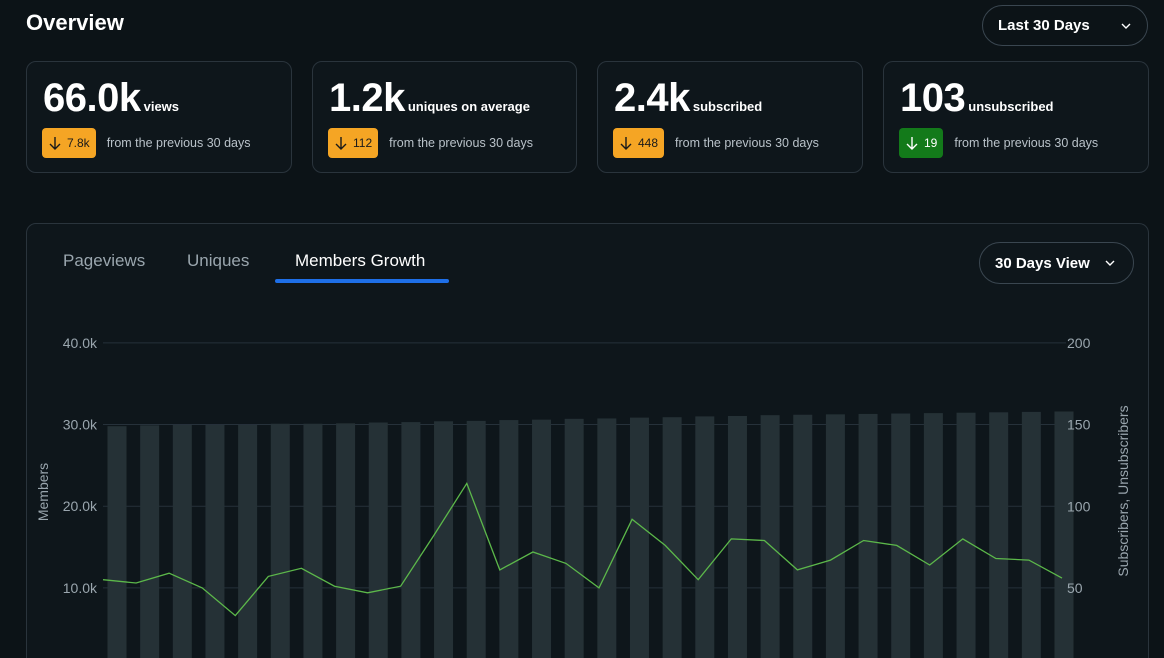  I want to click on date-range-label: Last 30 Days, so click(1044, 25).